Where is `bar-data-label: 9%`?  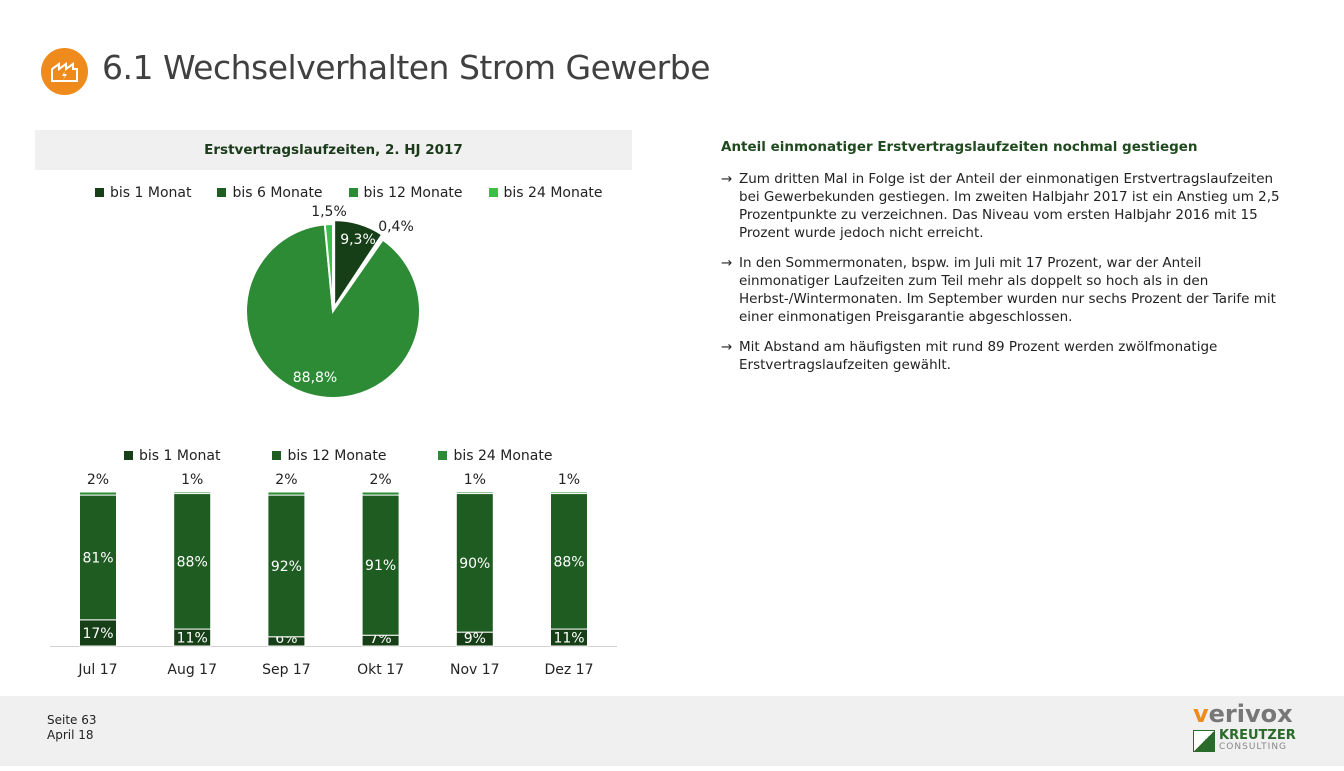
bar-data-label: 9% is located at coordinates (475, 639).